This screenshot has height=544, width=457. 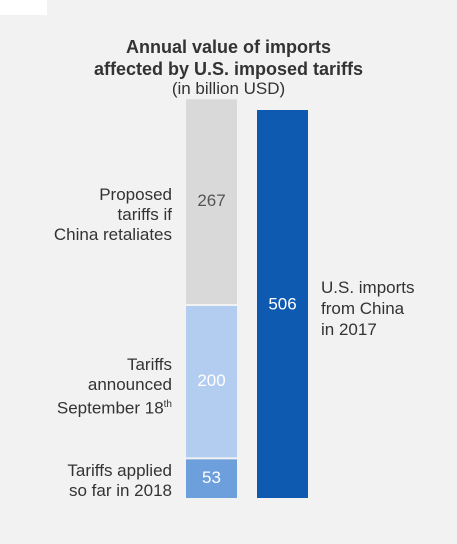 I want to click on stack-segment-1-value: 53, so click(x=211, y=477).